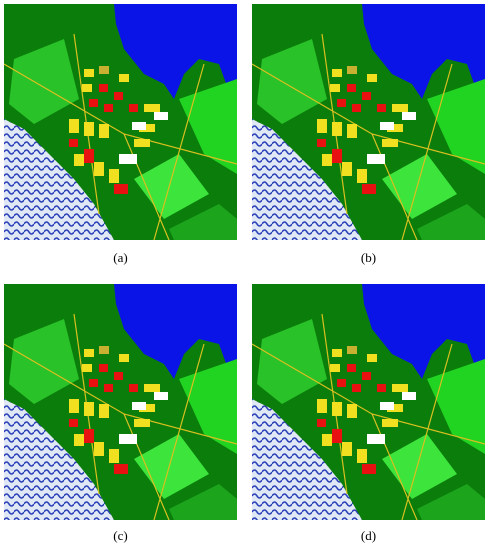 This screenshot has width=489, height=550. I want to click on caption: (a), so click(120, 257).